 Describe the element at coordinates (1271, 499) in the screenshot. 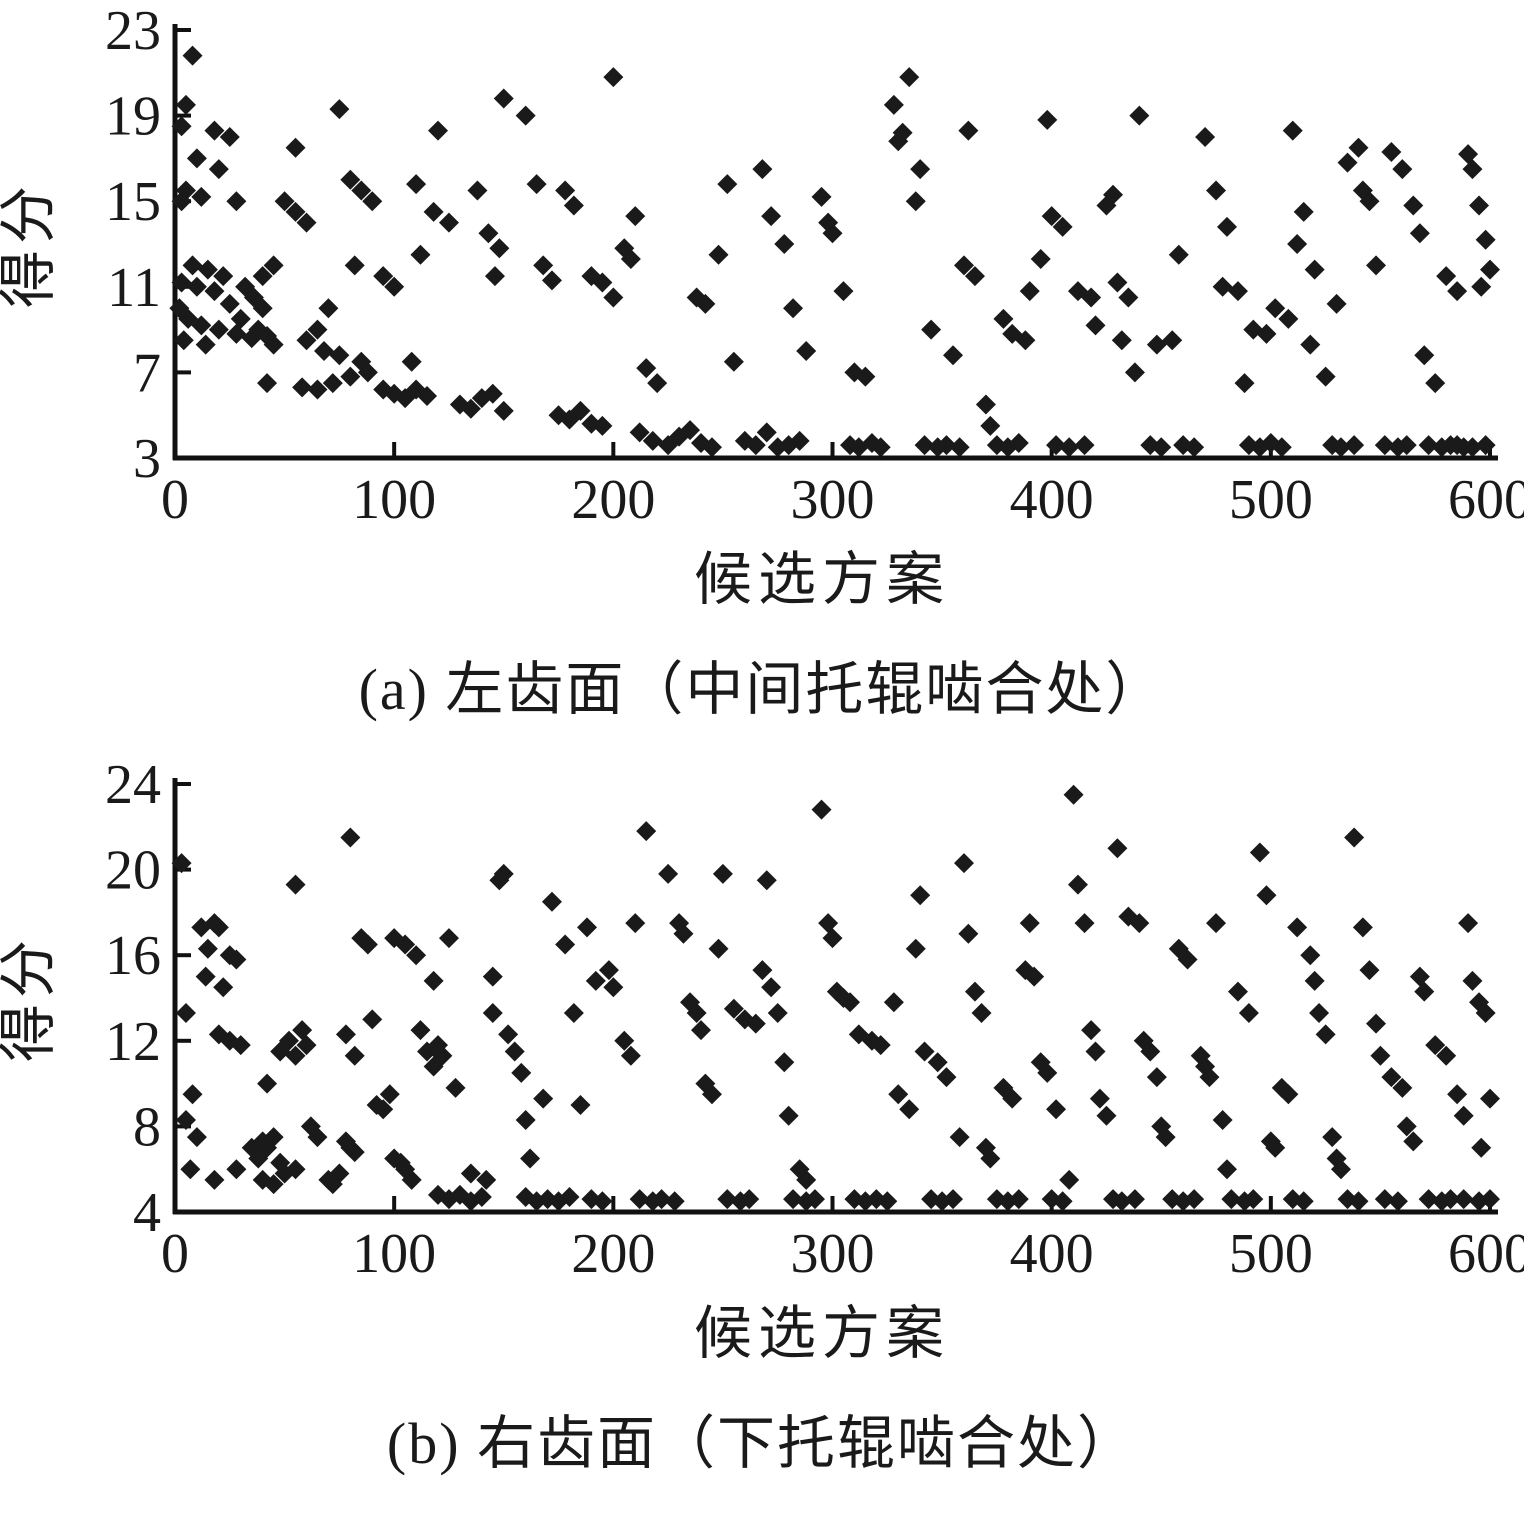

I see `x-tick-label: 500` at that location.